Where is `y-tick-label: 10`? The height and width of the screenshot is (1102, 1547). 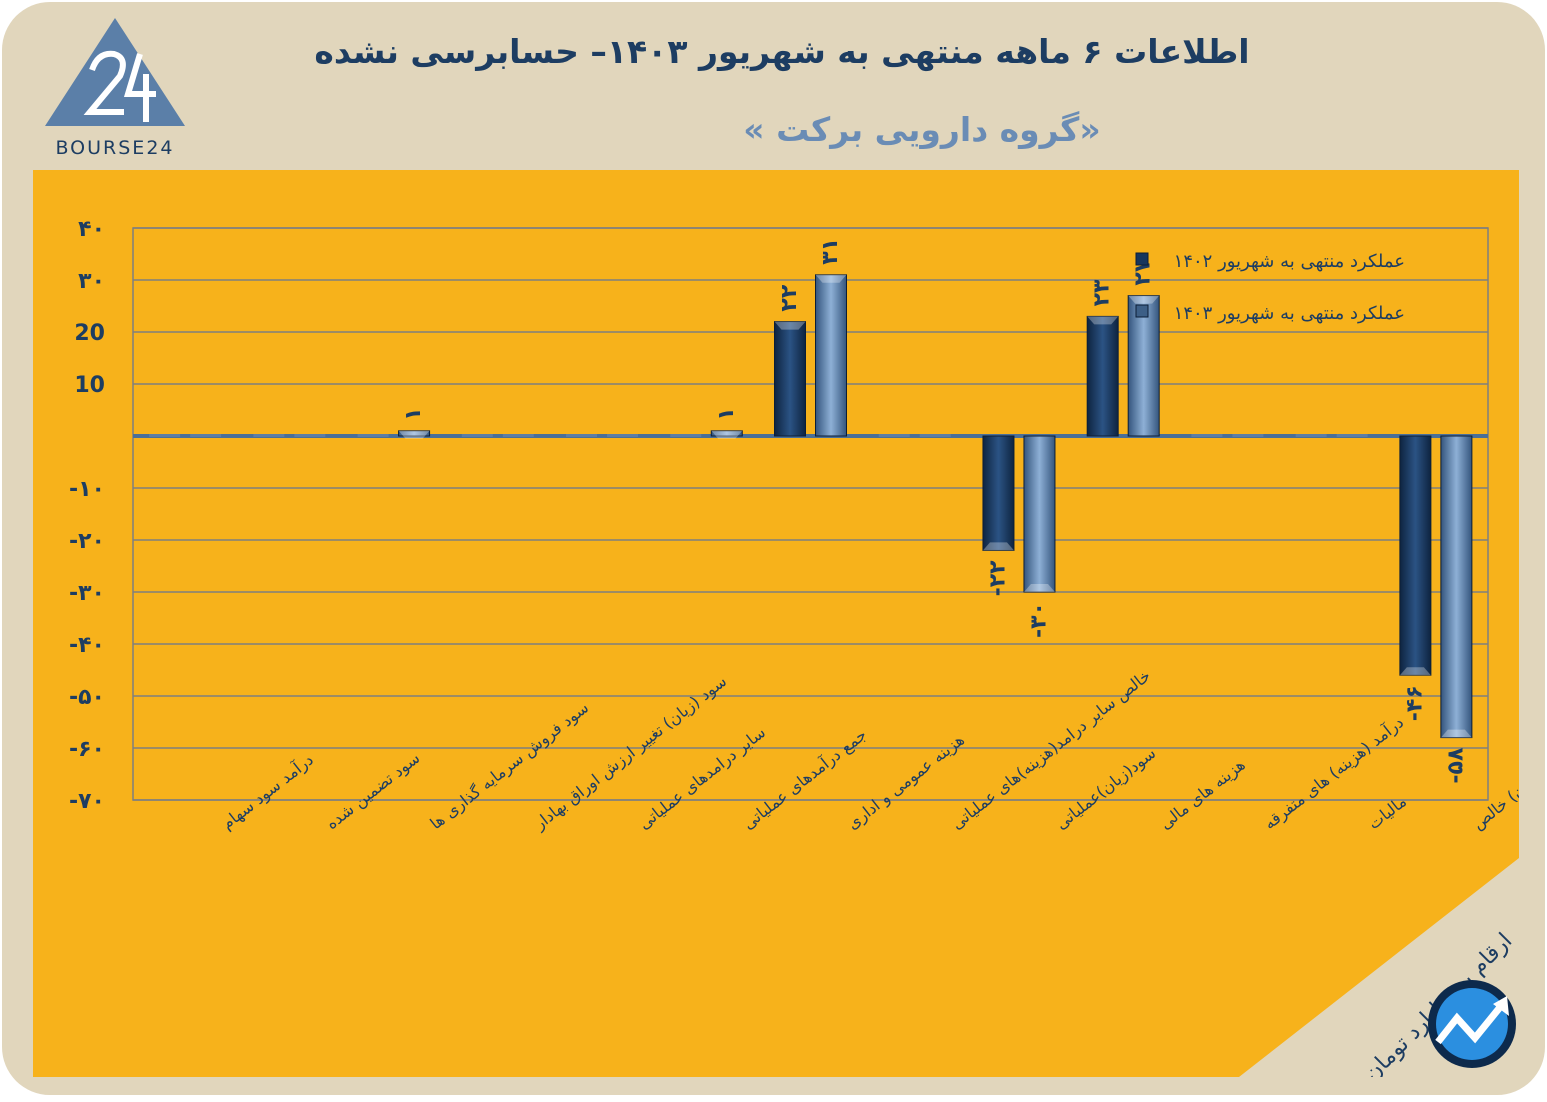 y-tick-label: 10 is located at coordinates (89, 385).